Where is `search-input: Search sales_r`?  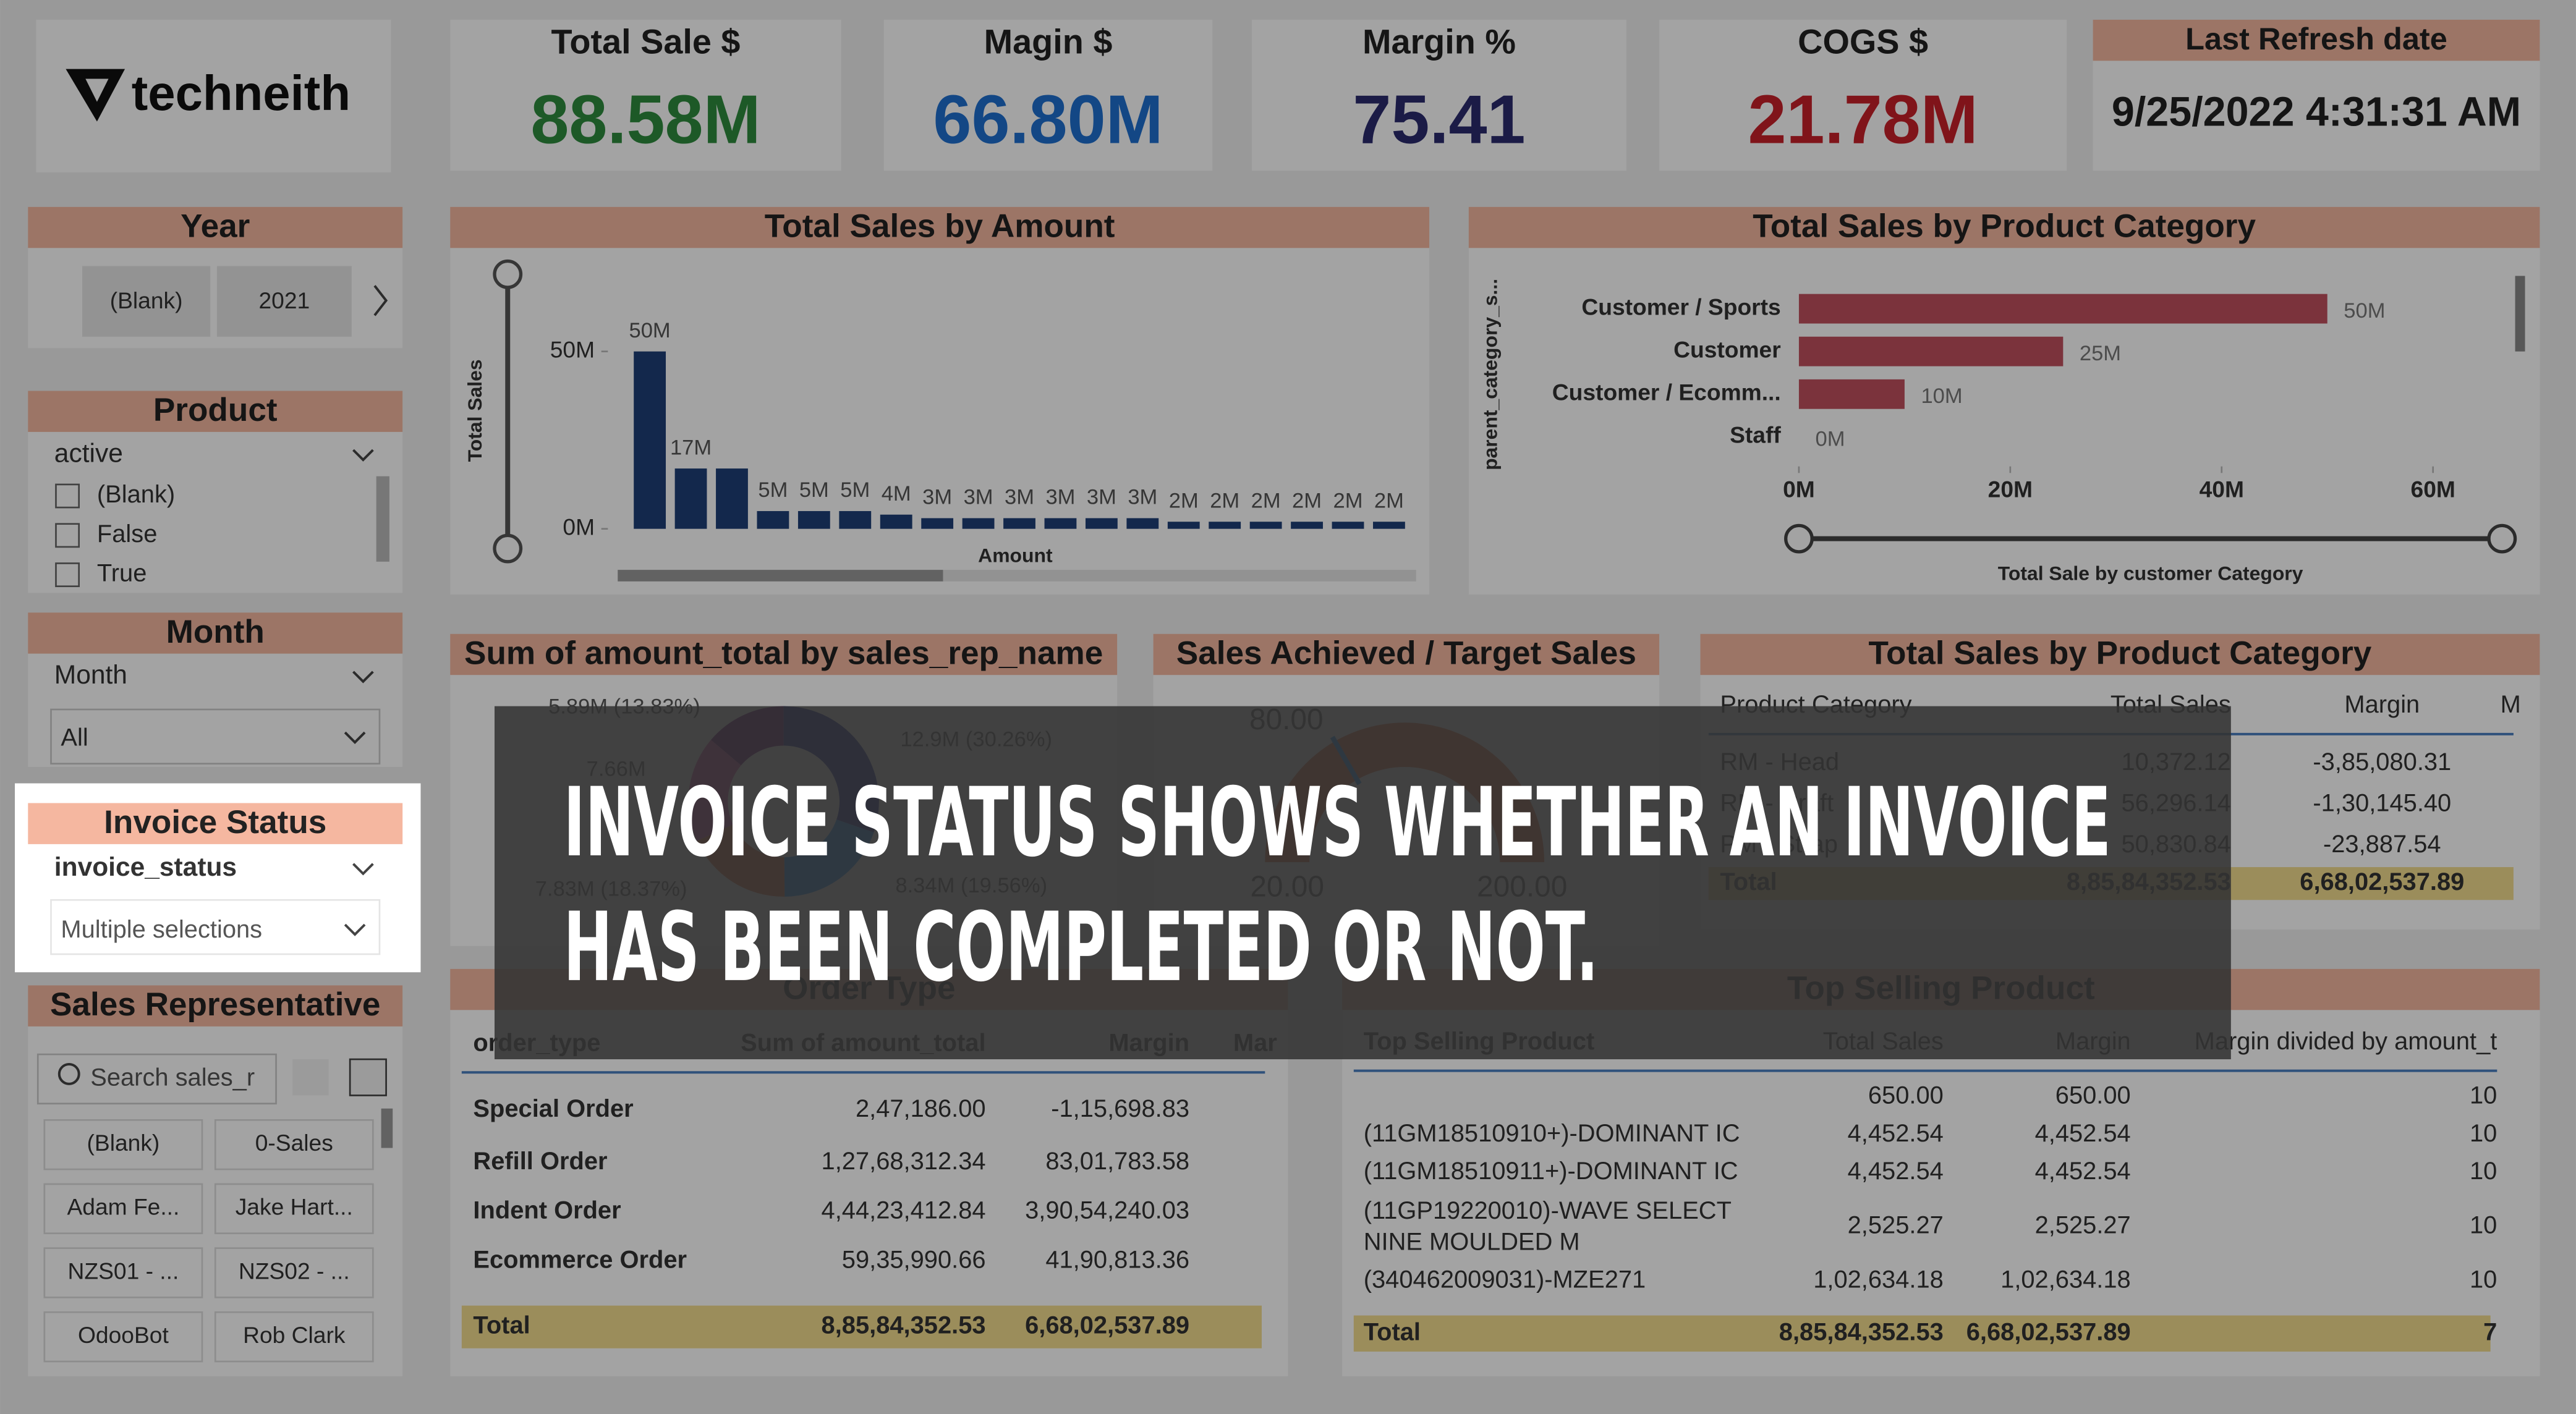 search-input: Search sales_r is located at coordinates (172, 1077).